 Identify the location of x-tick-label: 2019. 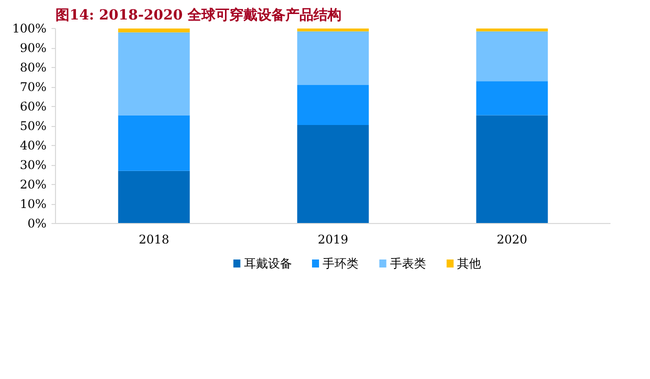
(333, 239).